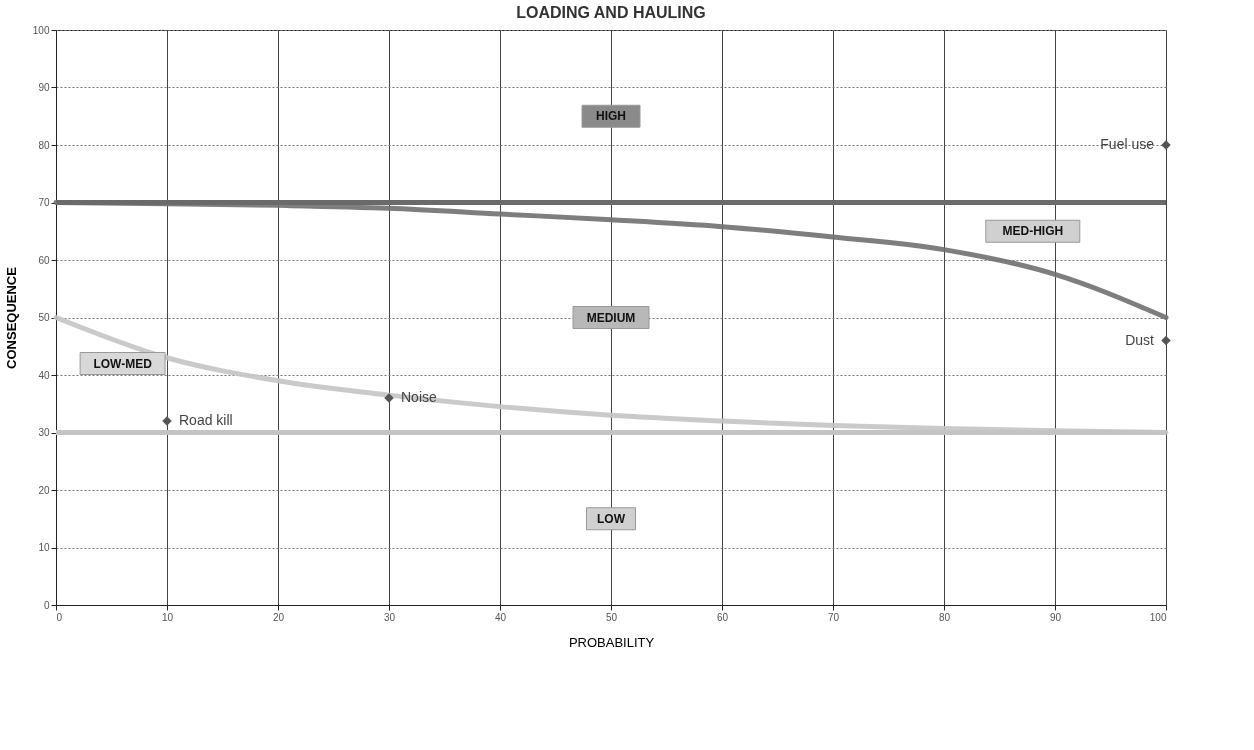 The width and height of the screenshot is (1254, 750). What do you see at coordinates (44, 432) in the screenshot?
I see `y-tick-label: 30` at bounding box center [44, 432].